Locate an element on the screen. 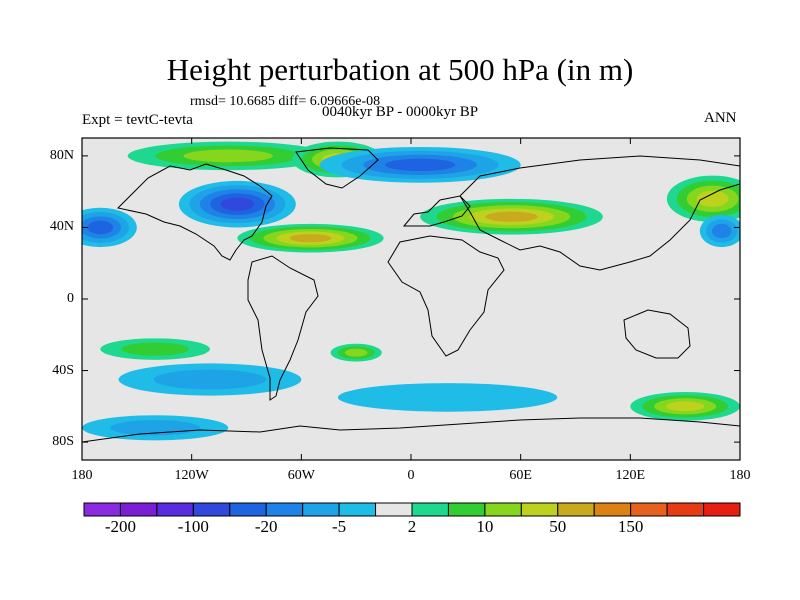  region-arctic-canada-high is located at coordinates (228, 156).